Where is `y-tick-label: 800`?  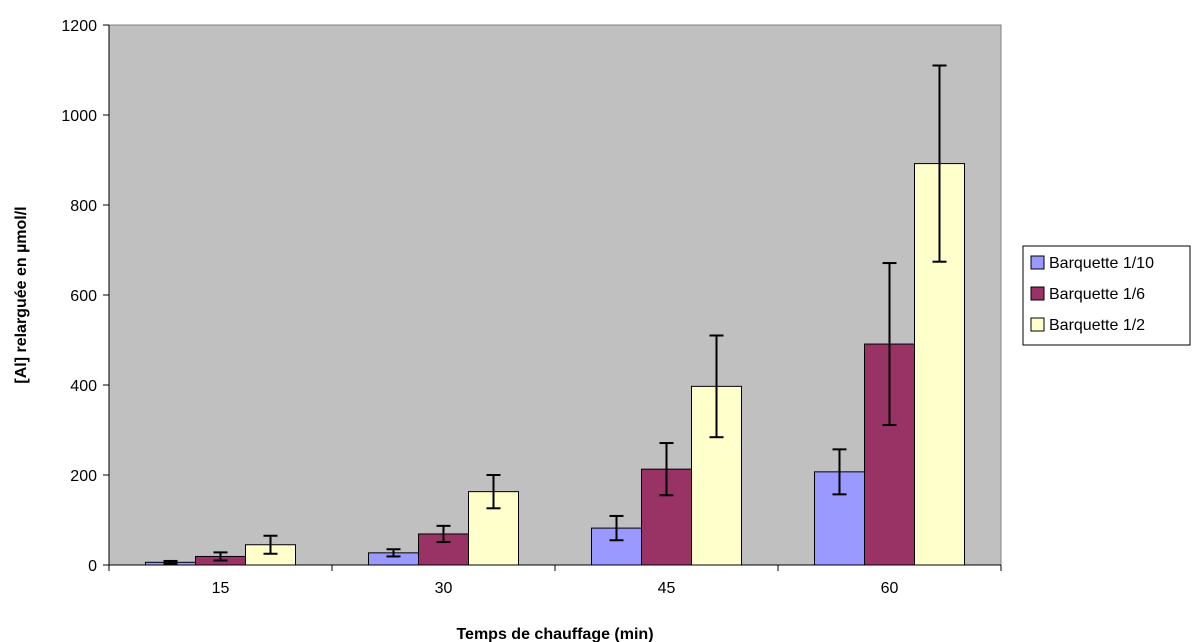
y-tick-label: 800 is located at coordinates (83, 206).